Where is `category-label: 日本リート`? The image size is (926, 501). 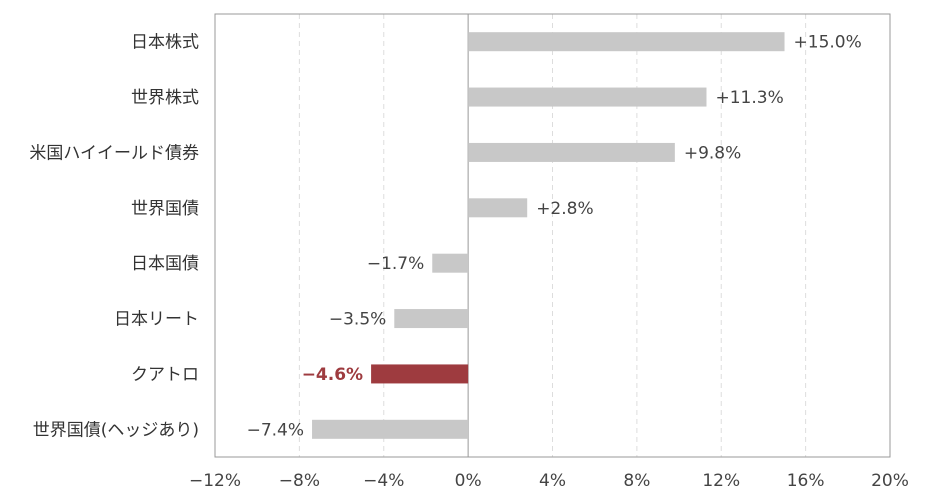 category-label: 日本リート is located at coordinates (156, 320).